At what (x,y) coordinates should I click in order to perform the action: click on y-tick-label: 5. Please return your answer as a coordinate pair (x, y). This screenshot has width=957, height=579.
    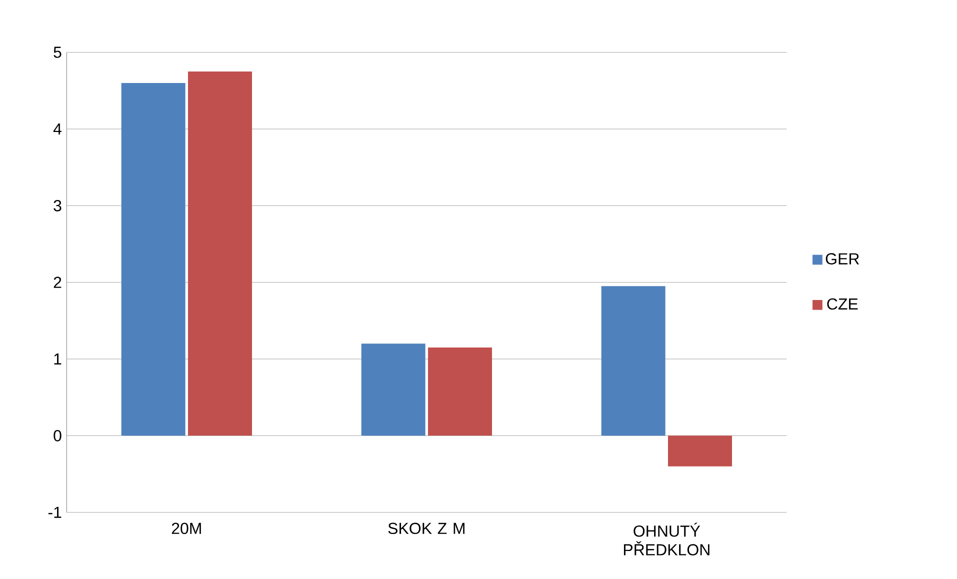
    Looking at the image, I should click on (58, 52).